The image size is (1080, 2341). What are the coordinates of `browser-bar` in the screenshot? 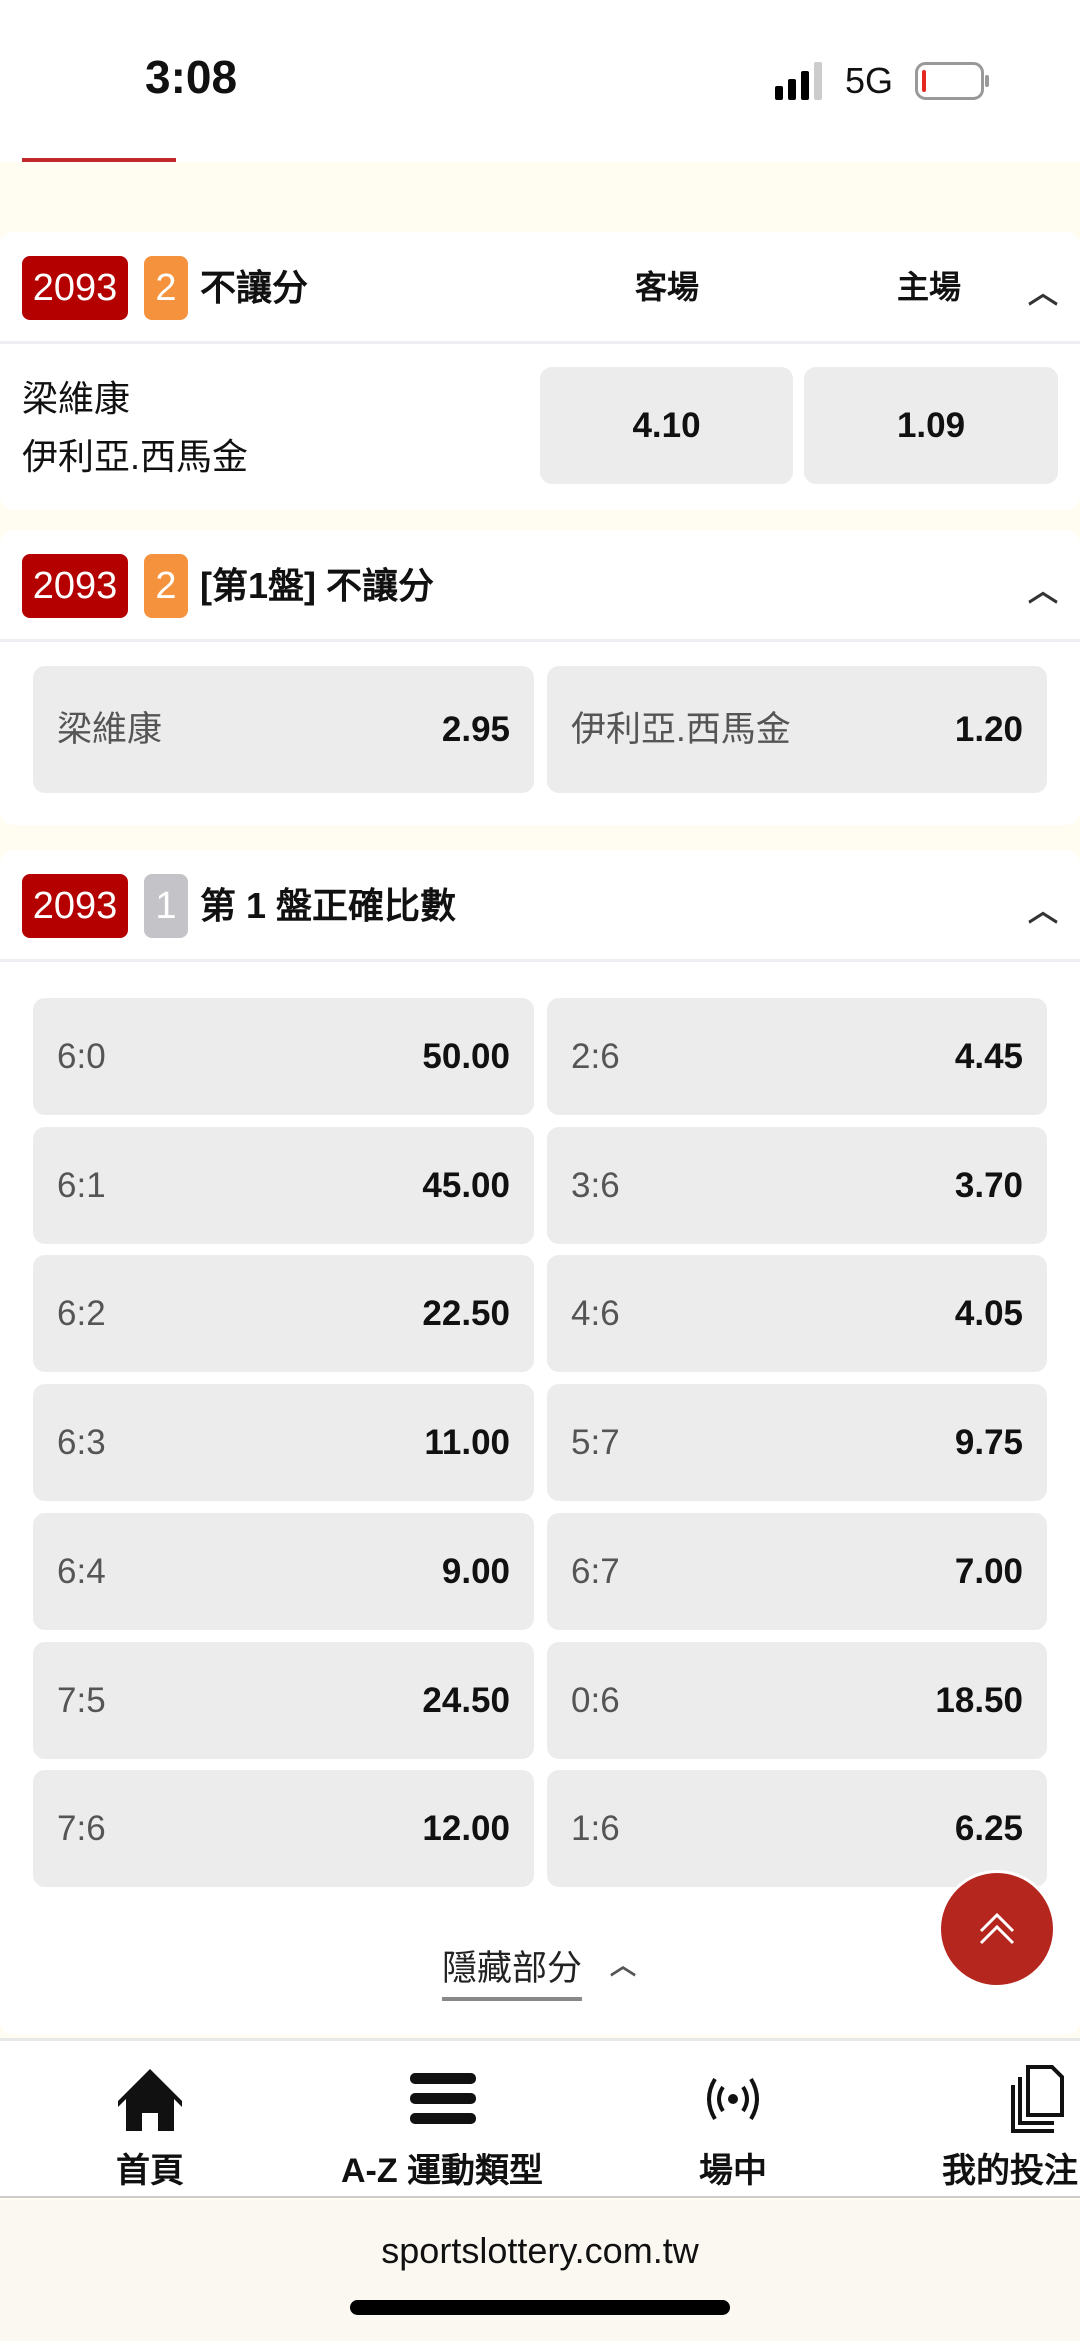 It's located at (540, 2270).